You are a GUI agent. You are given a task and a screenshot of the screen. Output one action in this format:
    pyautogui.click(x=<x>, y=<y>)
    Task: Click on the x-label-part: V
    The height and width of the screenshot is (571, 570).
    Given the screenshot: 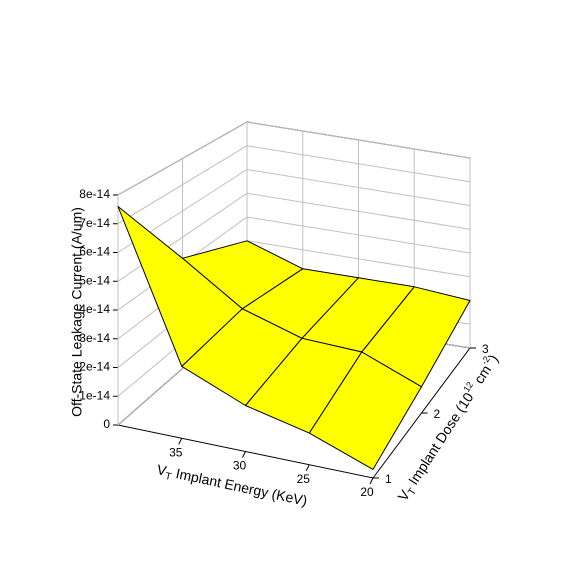 What is the action you would take?
    pyautogui.click(x=162, y=470)
    